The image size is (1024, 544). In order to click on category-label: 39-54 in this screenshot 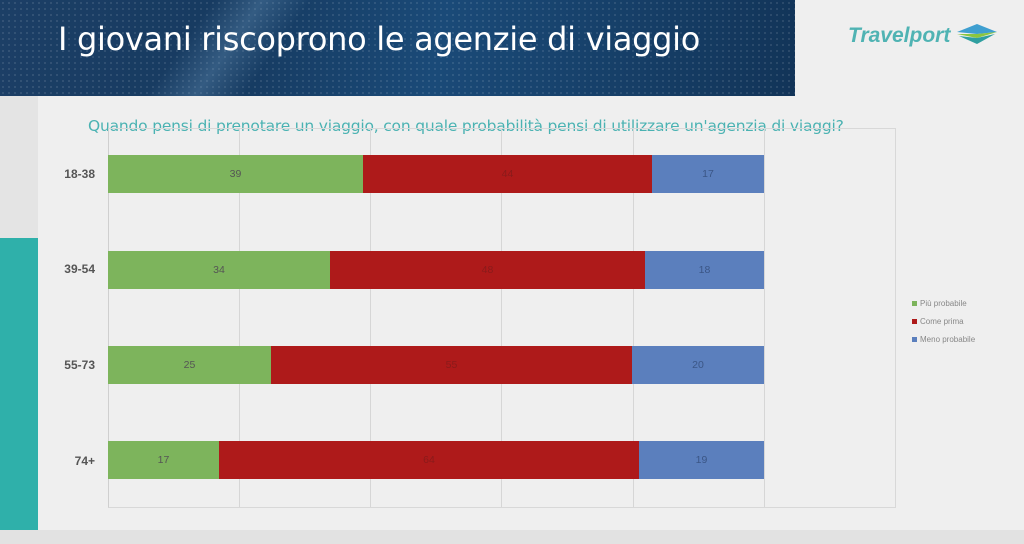, I will do `click(79, 269)`.